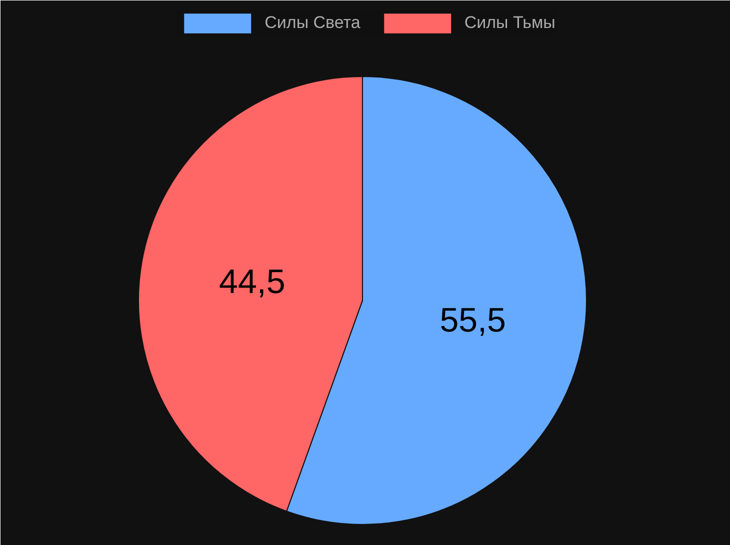 The width and height of the screenshot is (730, 545). Describe the element at coordinates (473, 321) in the screenshot. I see `data-label: 55,5` at that location.